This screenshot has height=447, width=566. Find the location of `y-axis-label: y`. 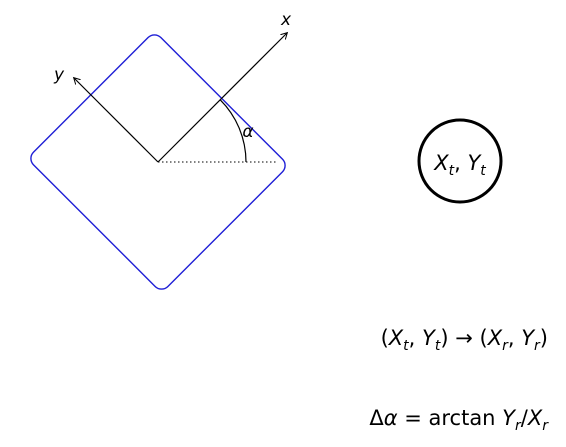

y-axis-label: y is located at coordinates (59, 75).